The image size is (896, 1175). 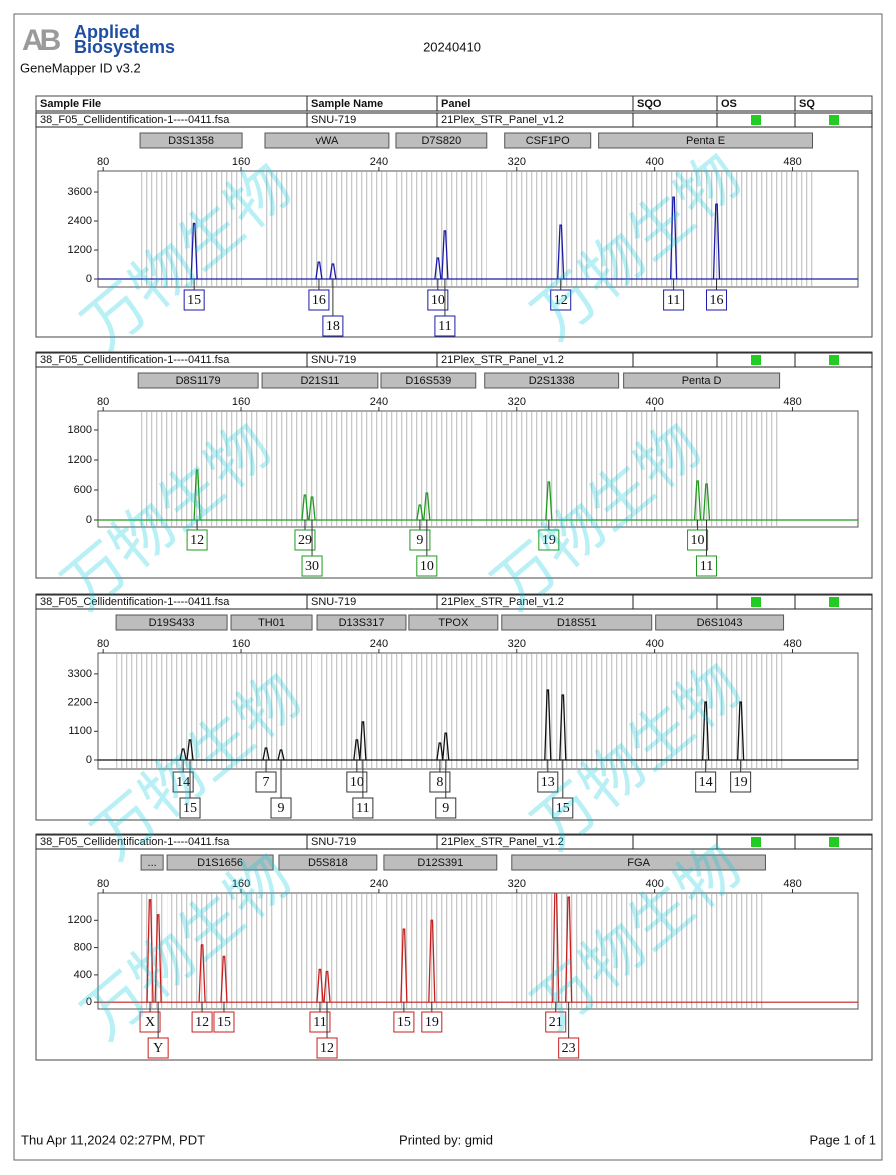 I want to click on x-tick-label: 320, so click(x=517, y=402).